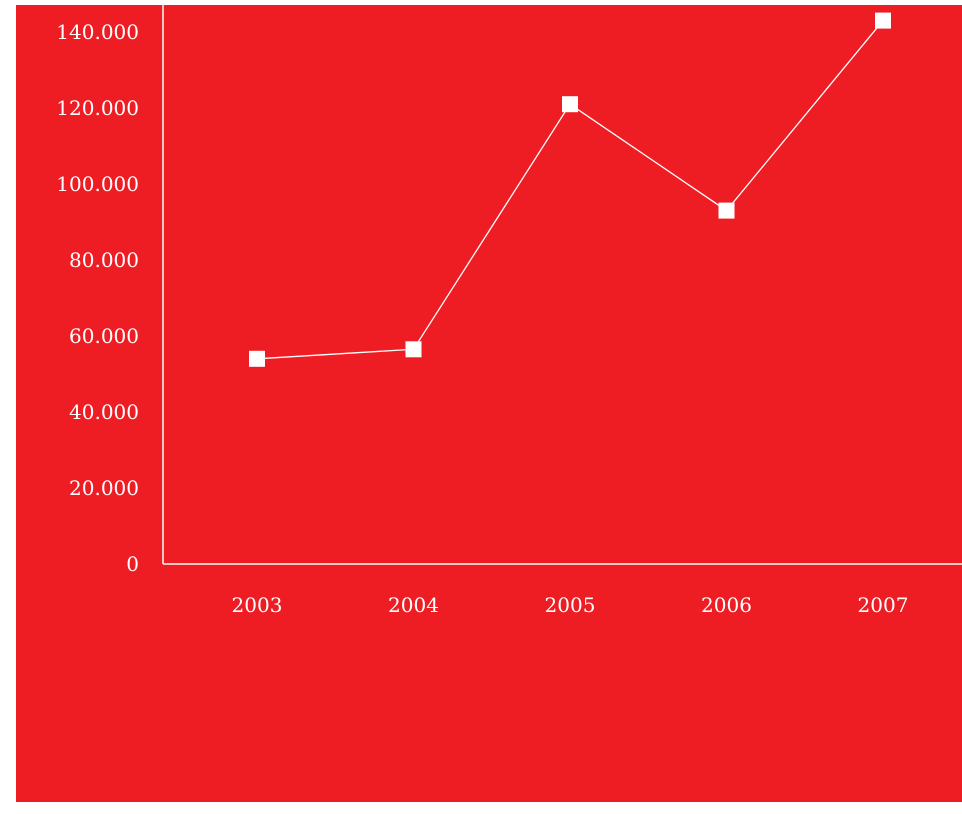 Image resolution: width=962 pixels, height=814 pixels. Describe the element at coordinates (104, 260) in the screenshot. I see `y-tick-label: 80.000` at that location.